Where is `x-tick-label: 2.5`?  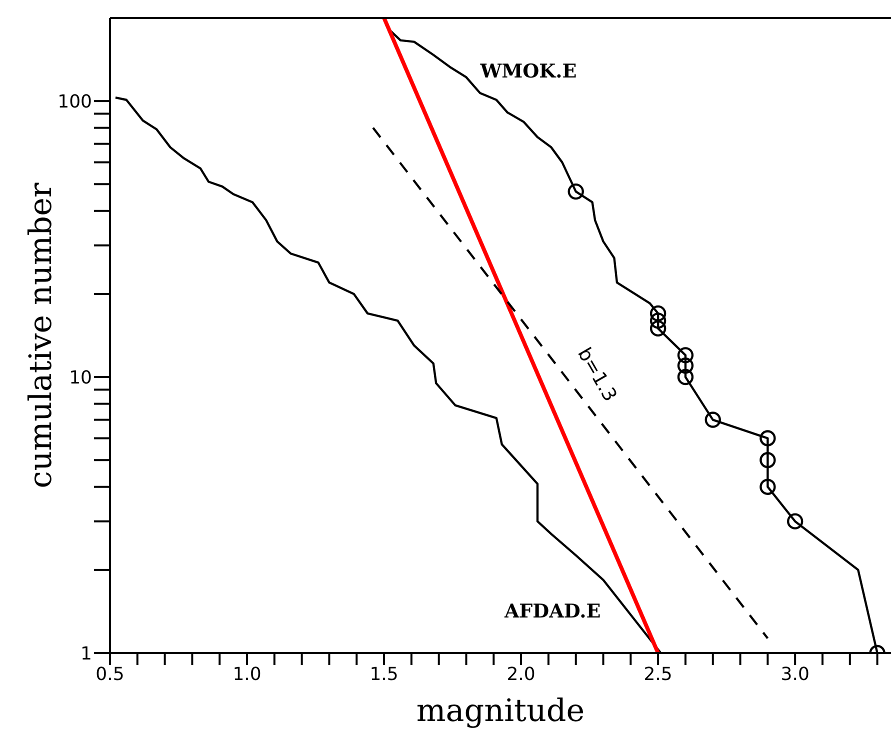 x-tick-label: 2.5 is located at coordinates (658, 674).